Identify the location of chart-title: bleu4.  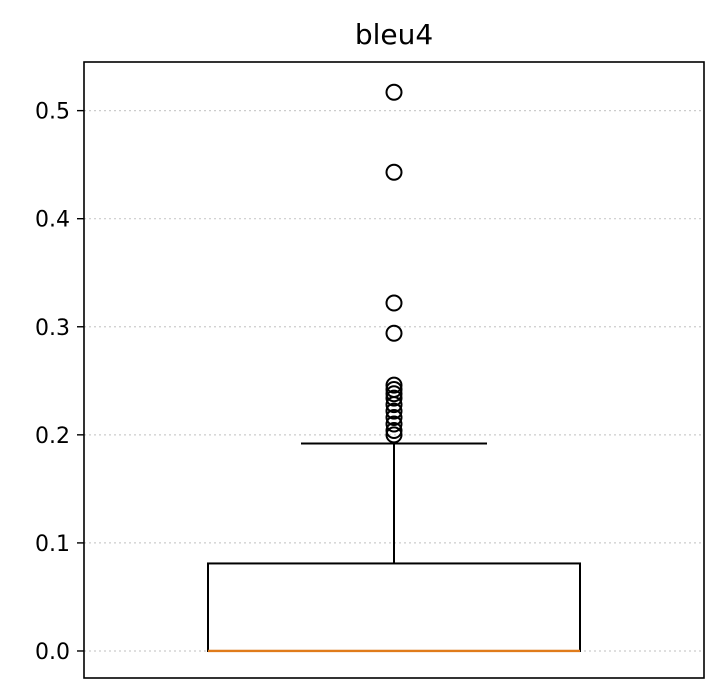
(394, 34).